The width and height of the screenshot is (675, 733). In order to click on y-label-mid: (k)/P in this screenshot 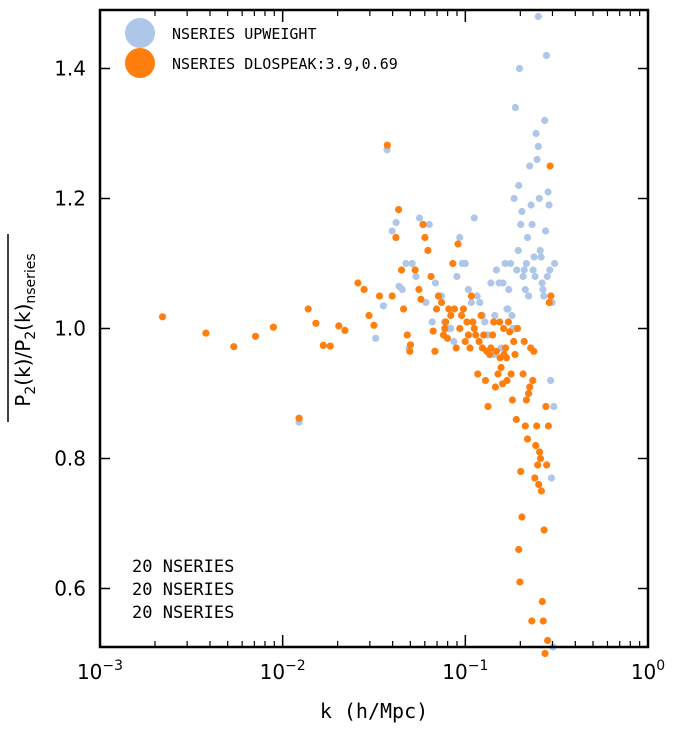, I will do `click(23, 363)`.